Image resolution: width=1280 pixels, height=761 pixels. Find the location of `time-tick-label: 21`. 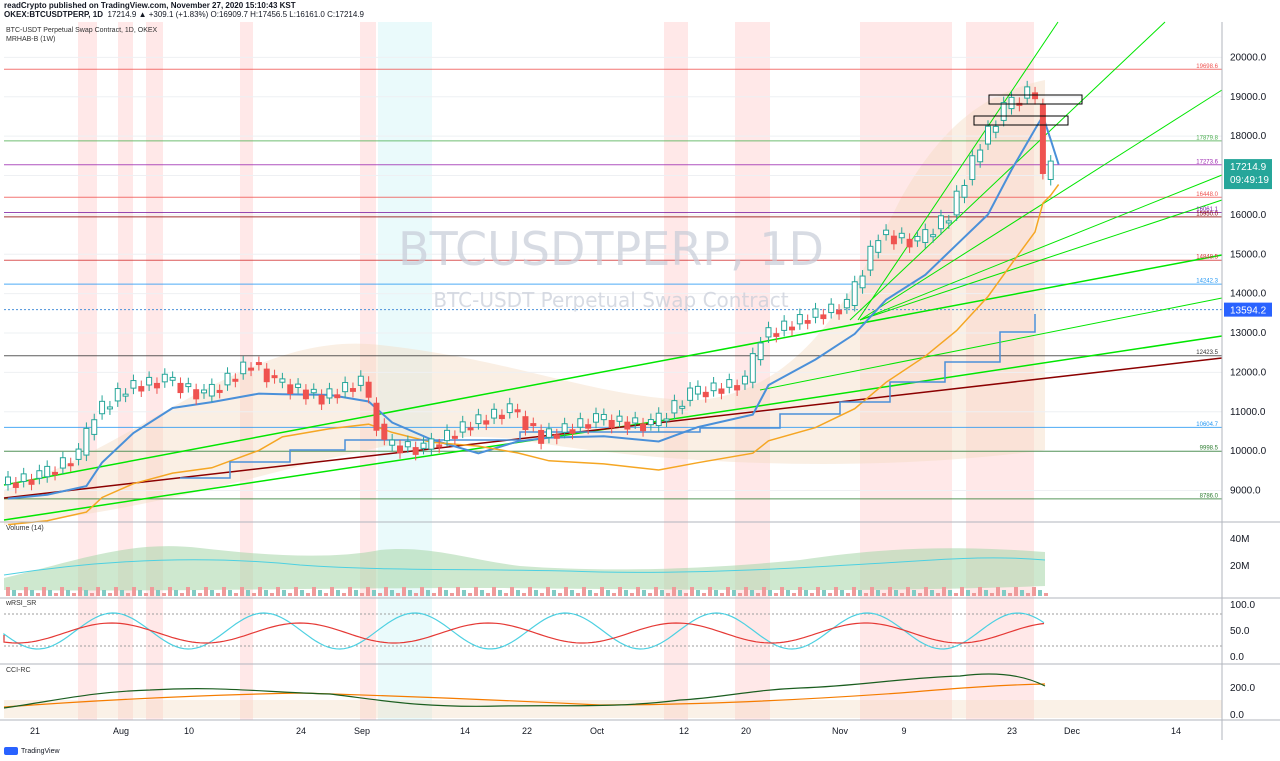

time-tick-label: 21 is located at coordinates (35, 731).